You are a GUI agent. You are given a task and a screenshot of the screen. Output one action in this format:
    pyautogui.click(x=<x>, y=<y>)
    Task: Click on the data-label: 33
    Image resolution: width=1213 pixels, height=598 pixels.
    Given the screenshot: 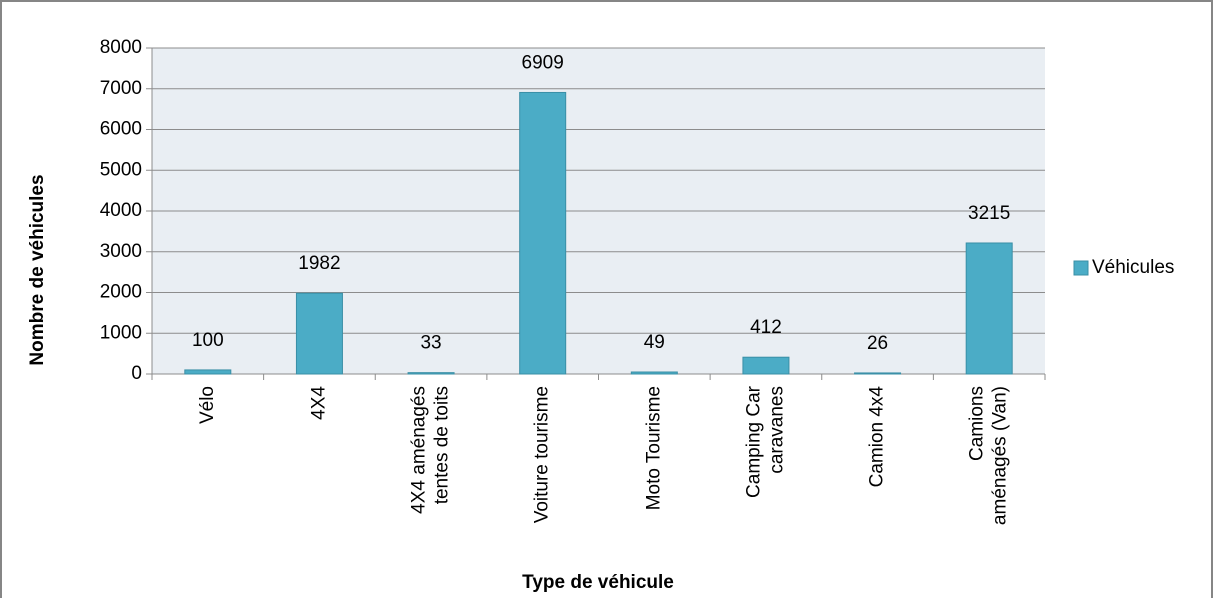 What is the action you would take?
    pyautogui.click(x=430, y=343)
    